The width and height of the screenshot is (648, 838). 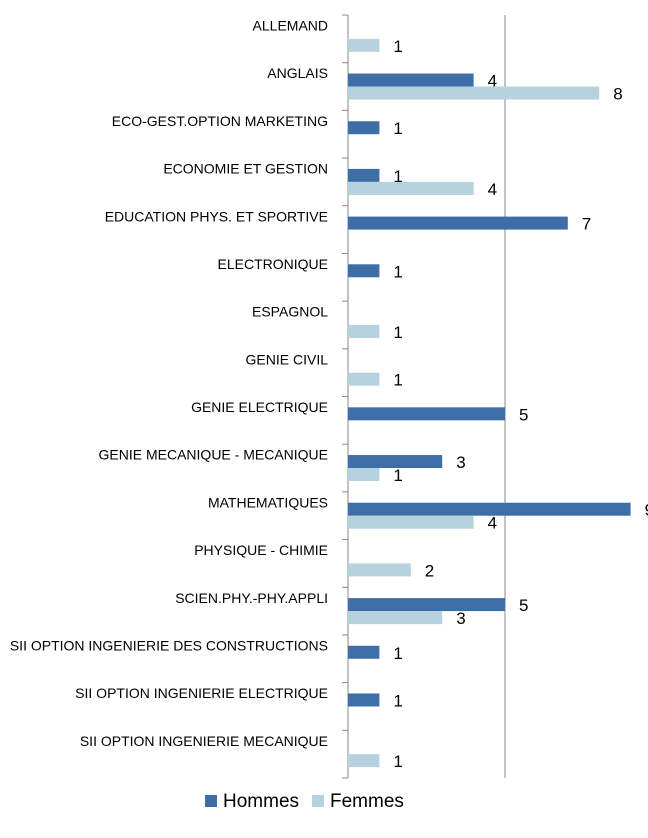 I want to click on y-tick-label: PHYSIQUE - CHIMIE, so click(x=261, y=550).